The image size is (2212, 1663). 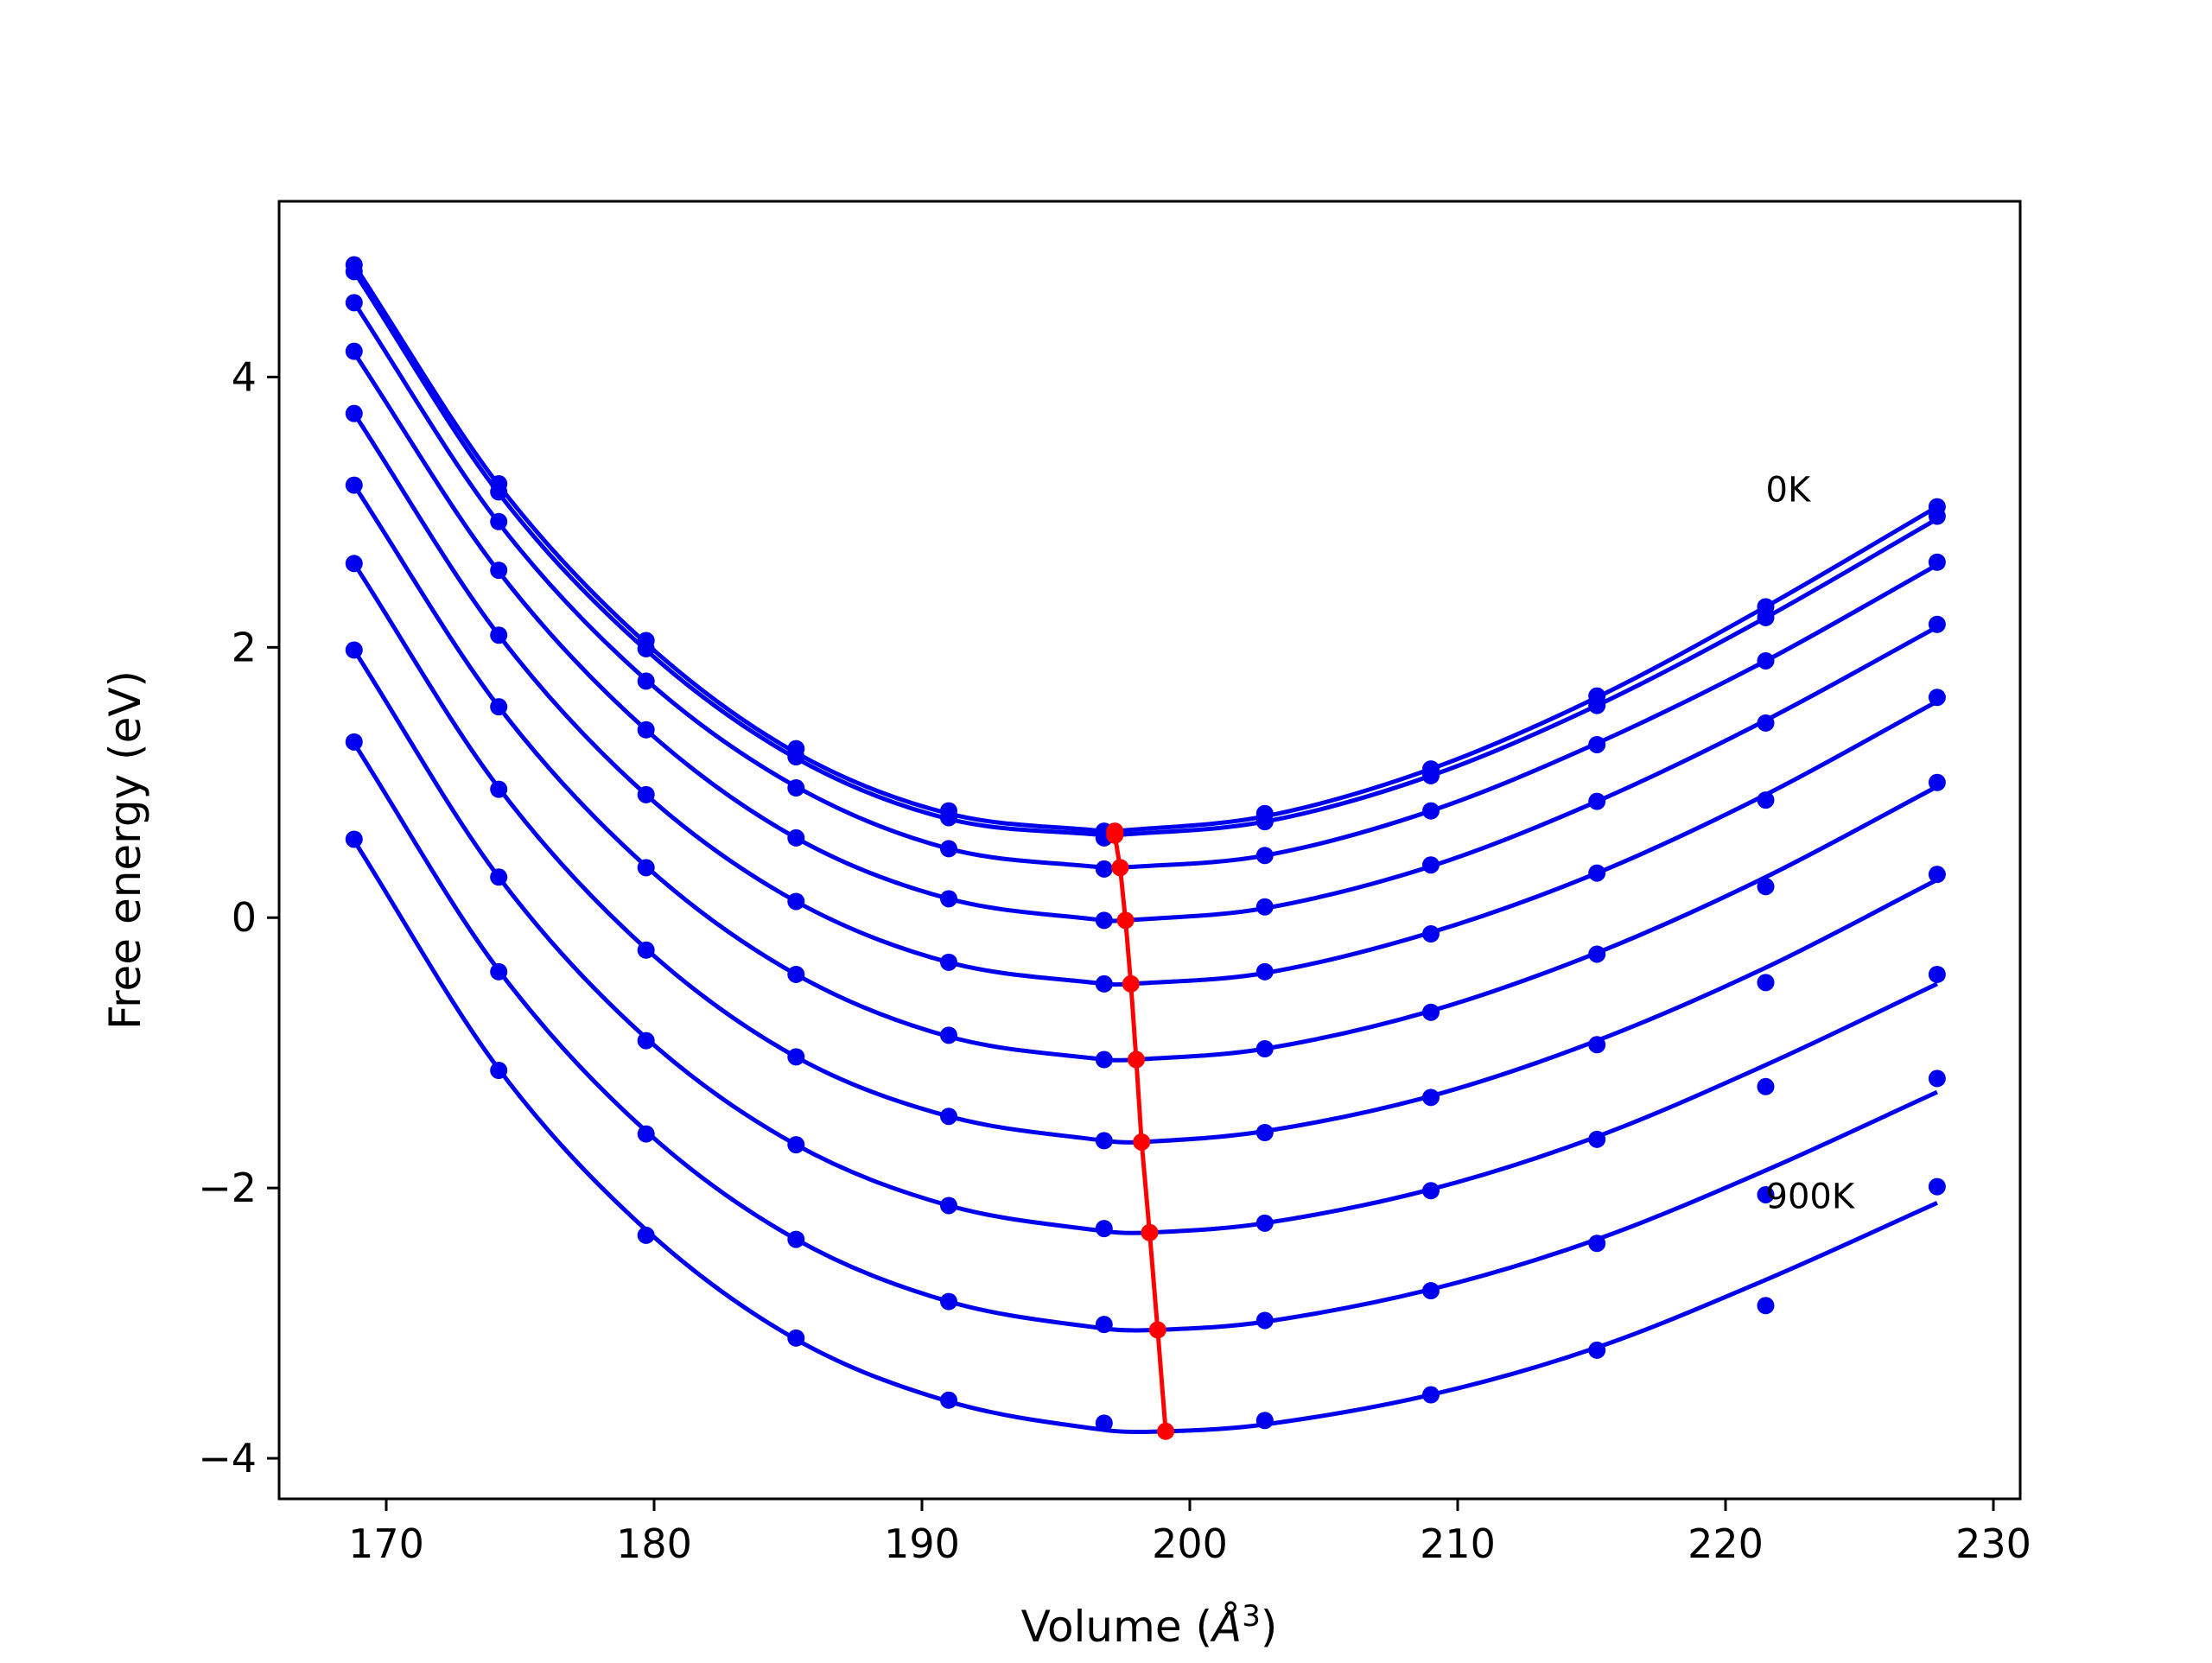 I want to click on x-tick-label: 200, so click(x=1190, y=1544).